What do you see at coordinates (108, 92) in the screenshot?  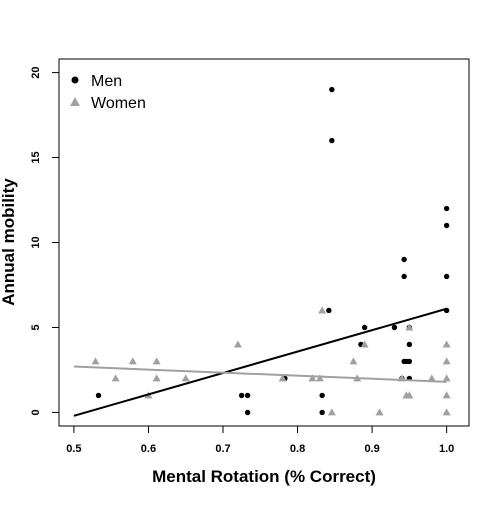 I see `legend: Men Women` at bounding box center [108, 92].